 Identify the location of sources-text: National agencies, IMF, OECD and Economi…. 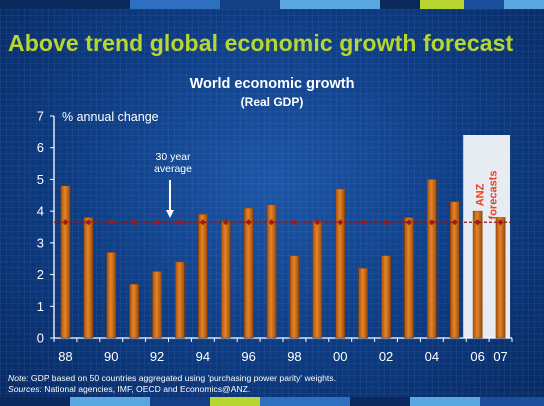
(146, 389).